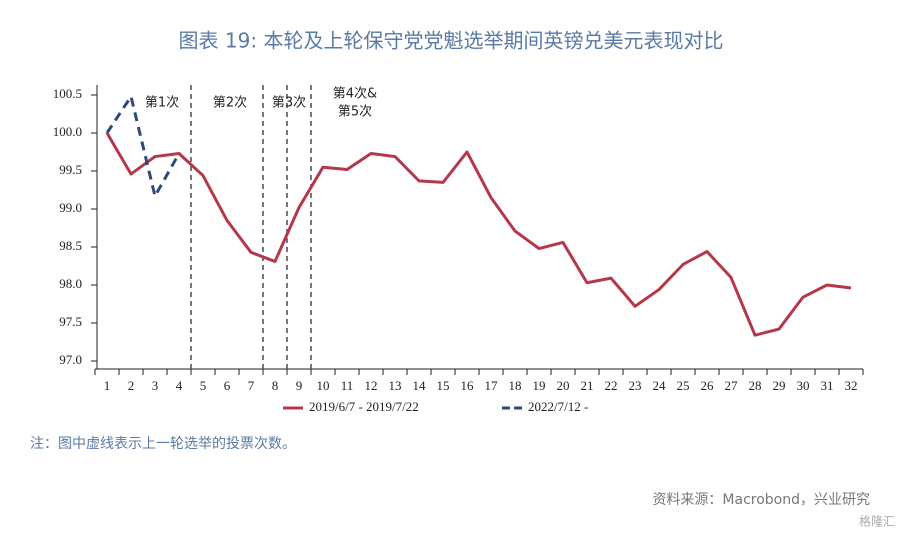 This screenshot has height=537, width=902. I want to click on x-tick-label: 25, so click(683, 385).